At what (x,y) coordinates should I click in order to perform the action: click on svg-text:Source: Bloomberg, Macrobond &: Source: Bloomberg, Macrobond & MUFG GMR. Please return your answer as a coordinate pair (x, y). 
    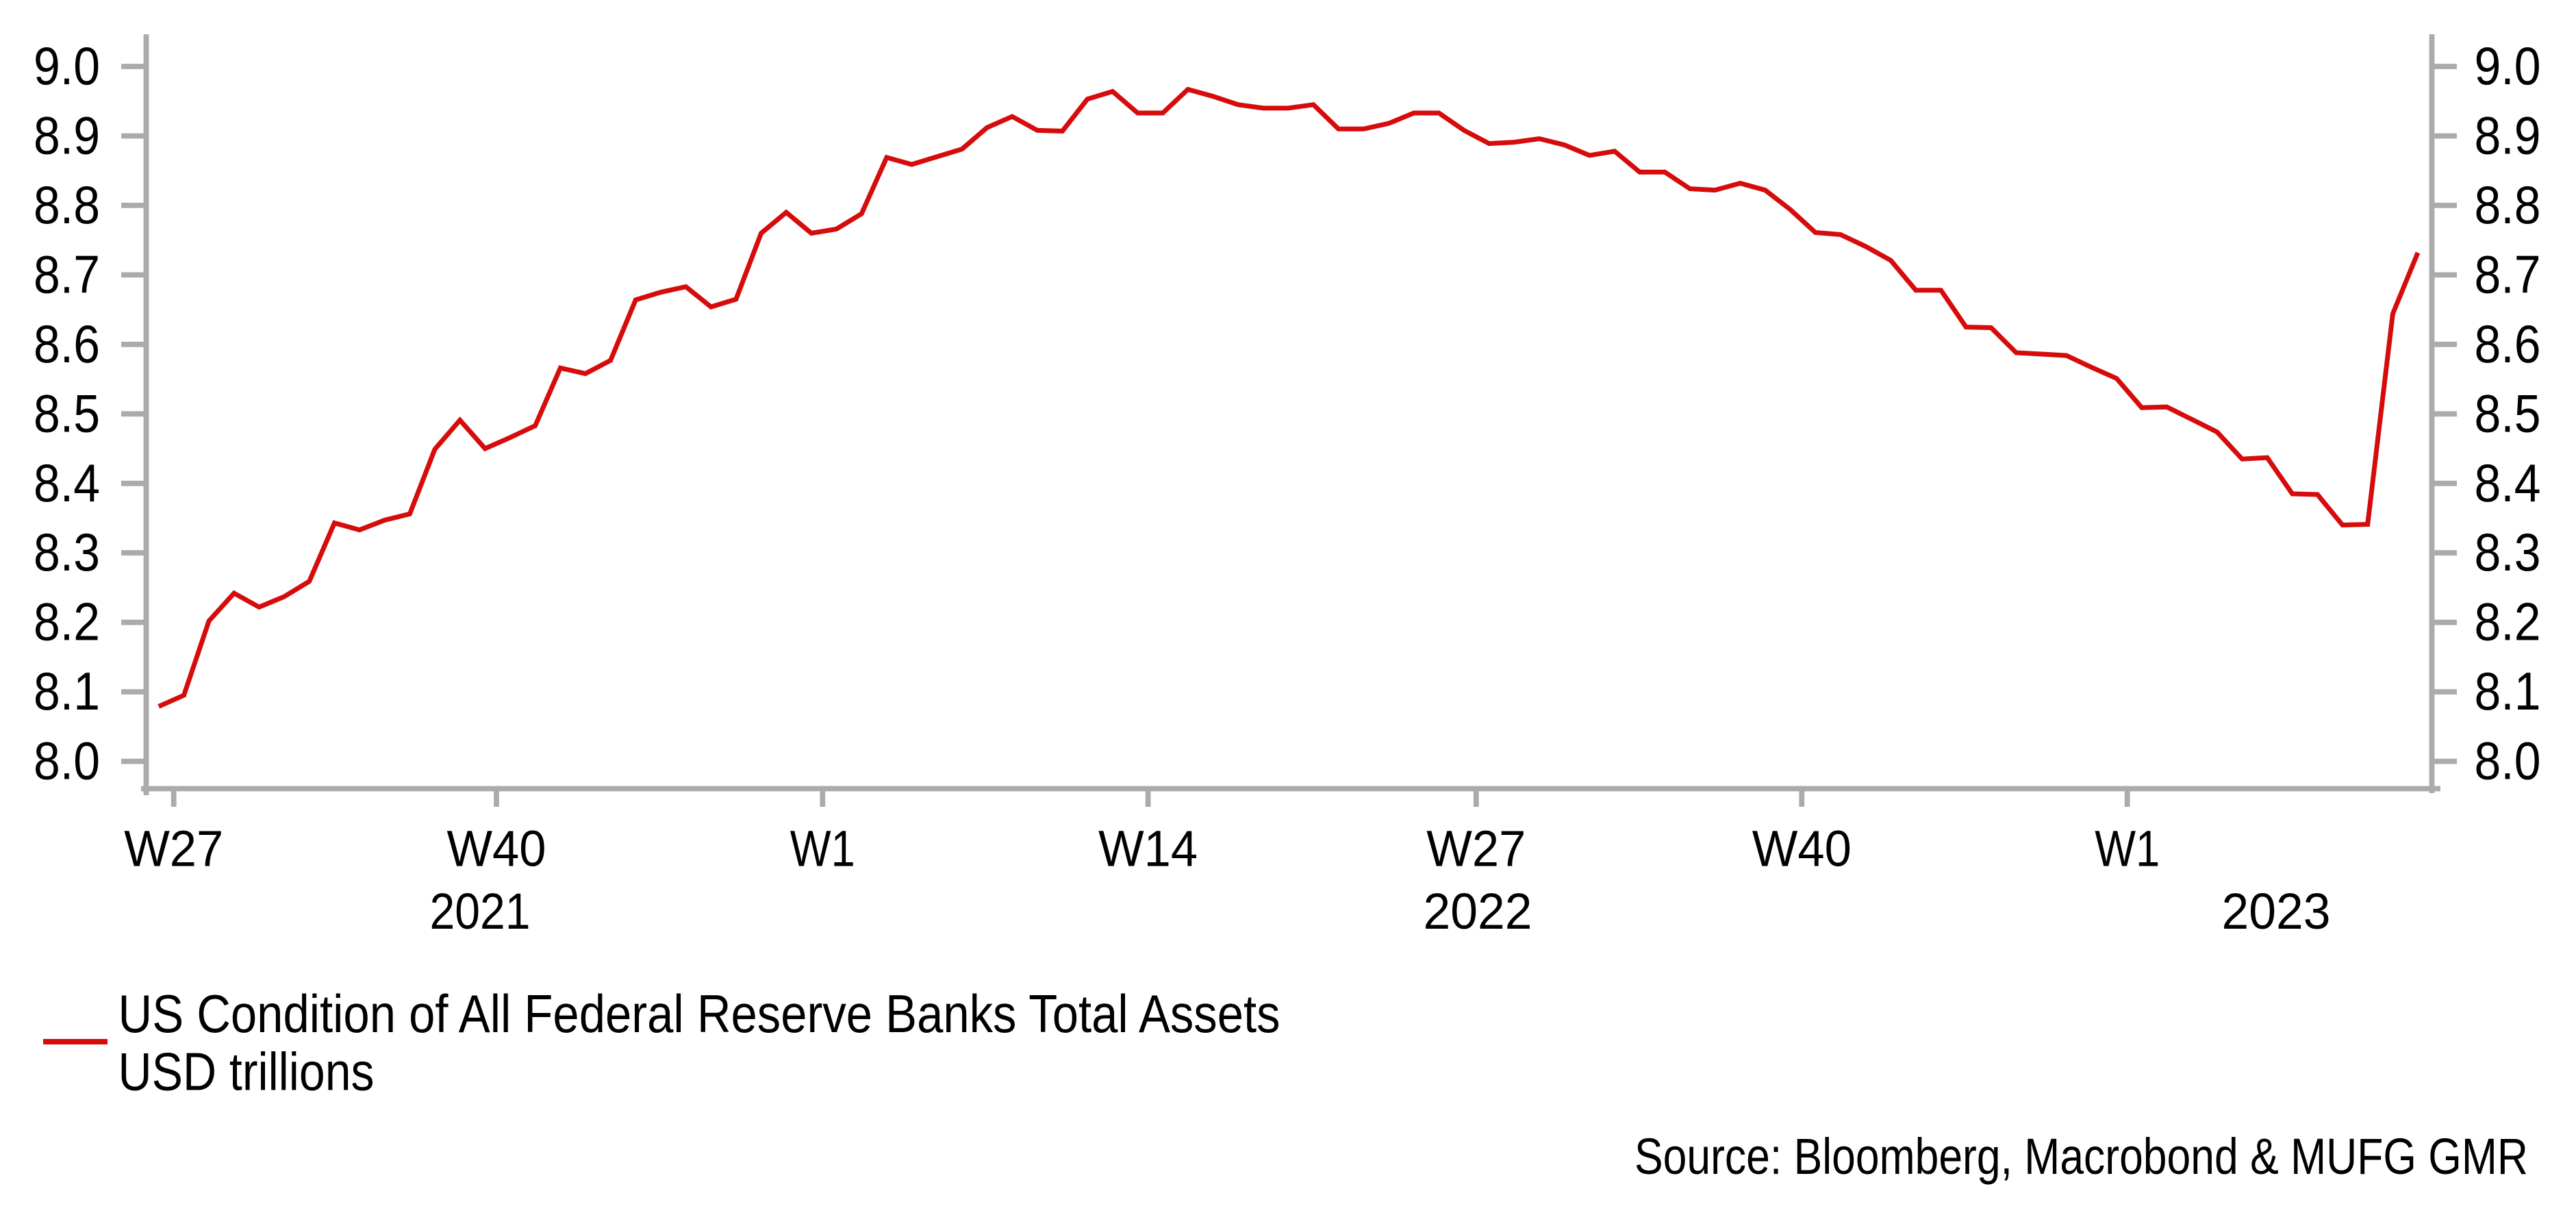
    Looking at the image, I should click on (2081, 1157).